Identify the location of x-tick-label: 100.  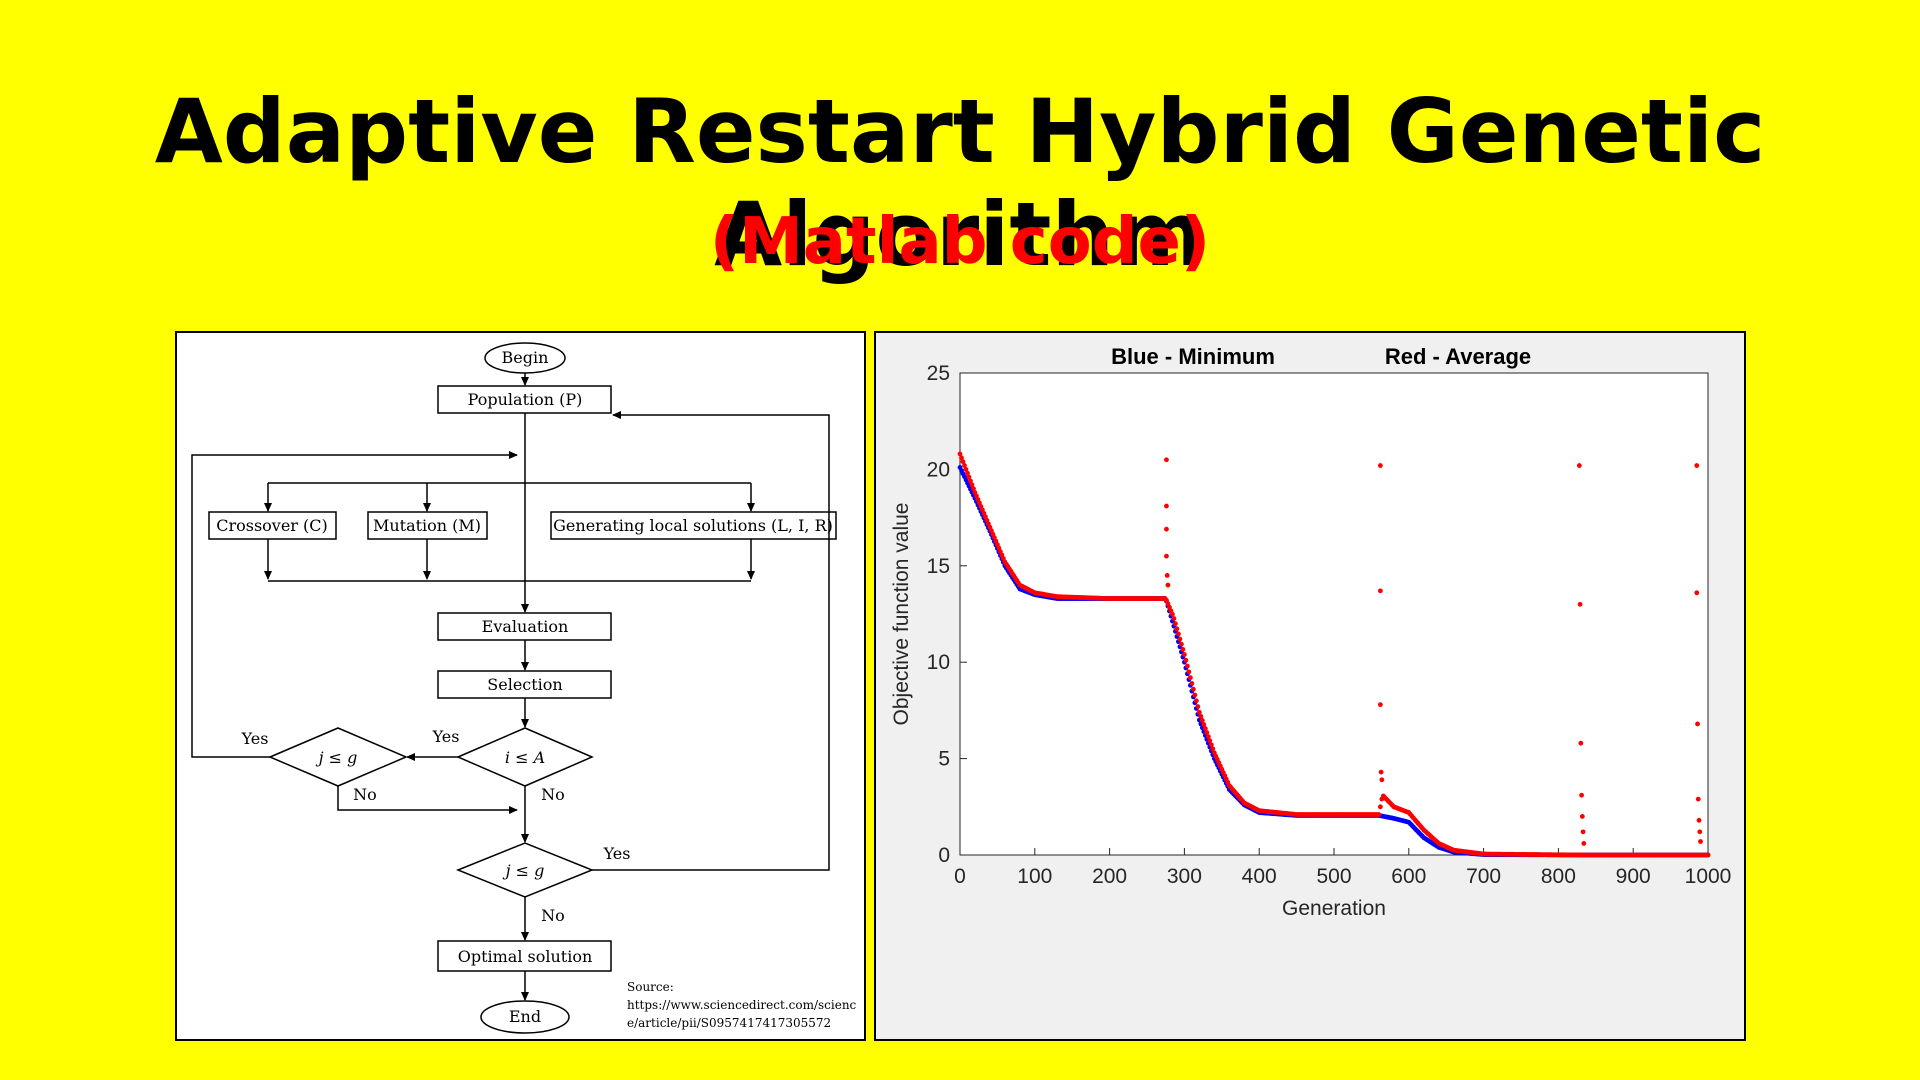
(1034, 876).